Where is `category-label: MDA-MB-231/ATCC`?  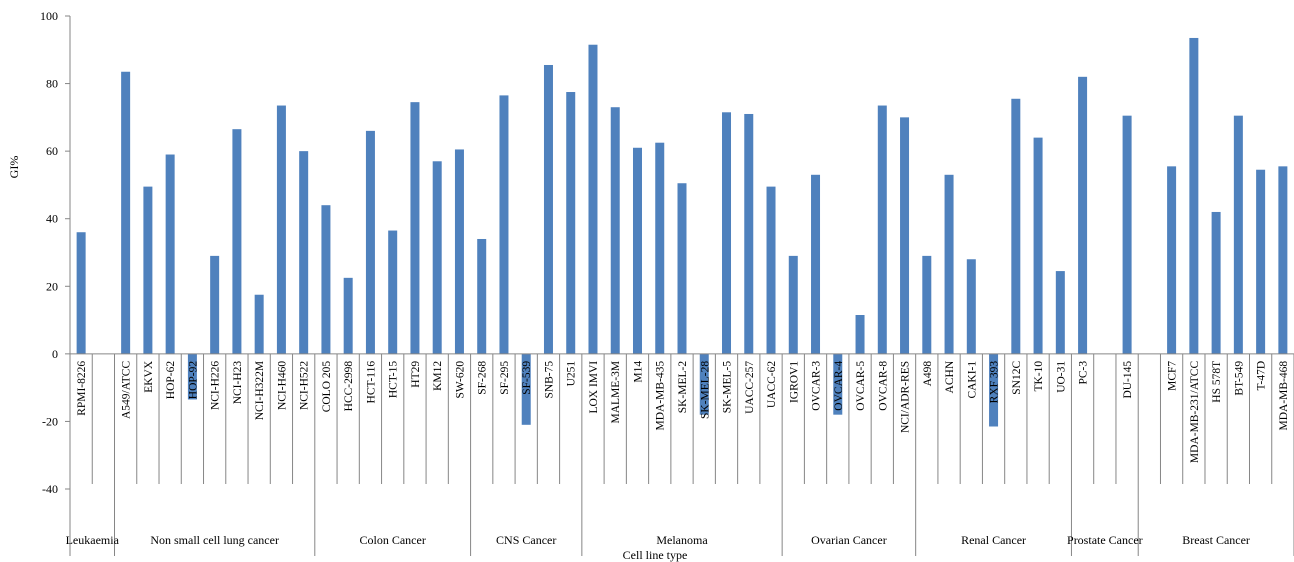 category-label: MDA-MB-231/ATCC is located at coordinates (1195, 412).